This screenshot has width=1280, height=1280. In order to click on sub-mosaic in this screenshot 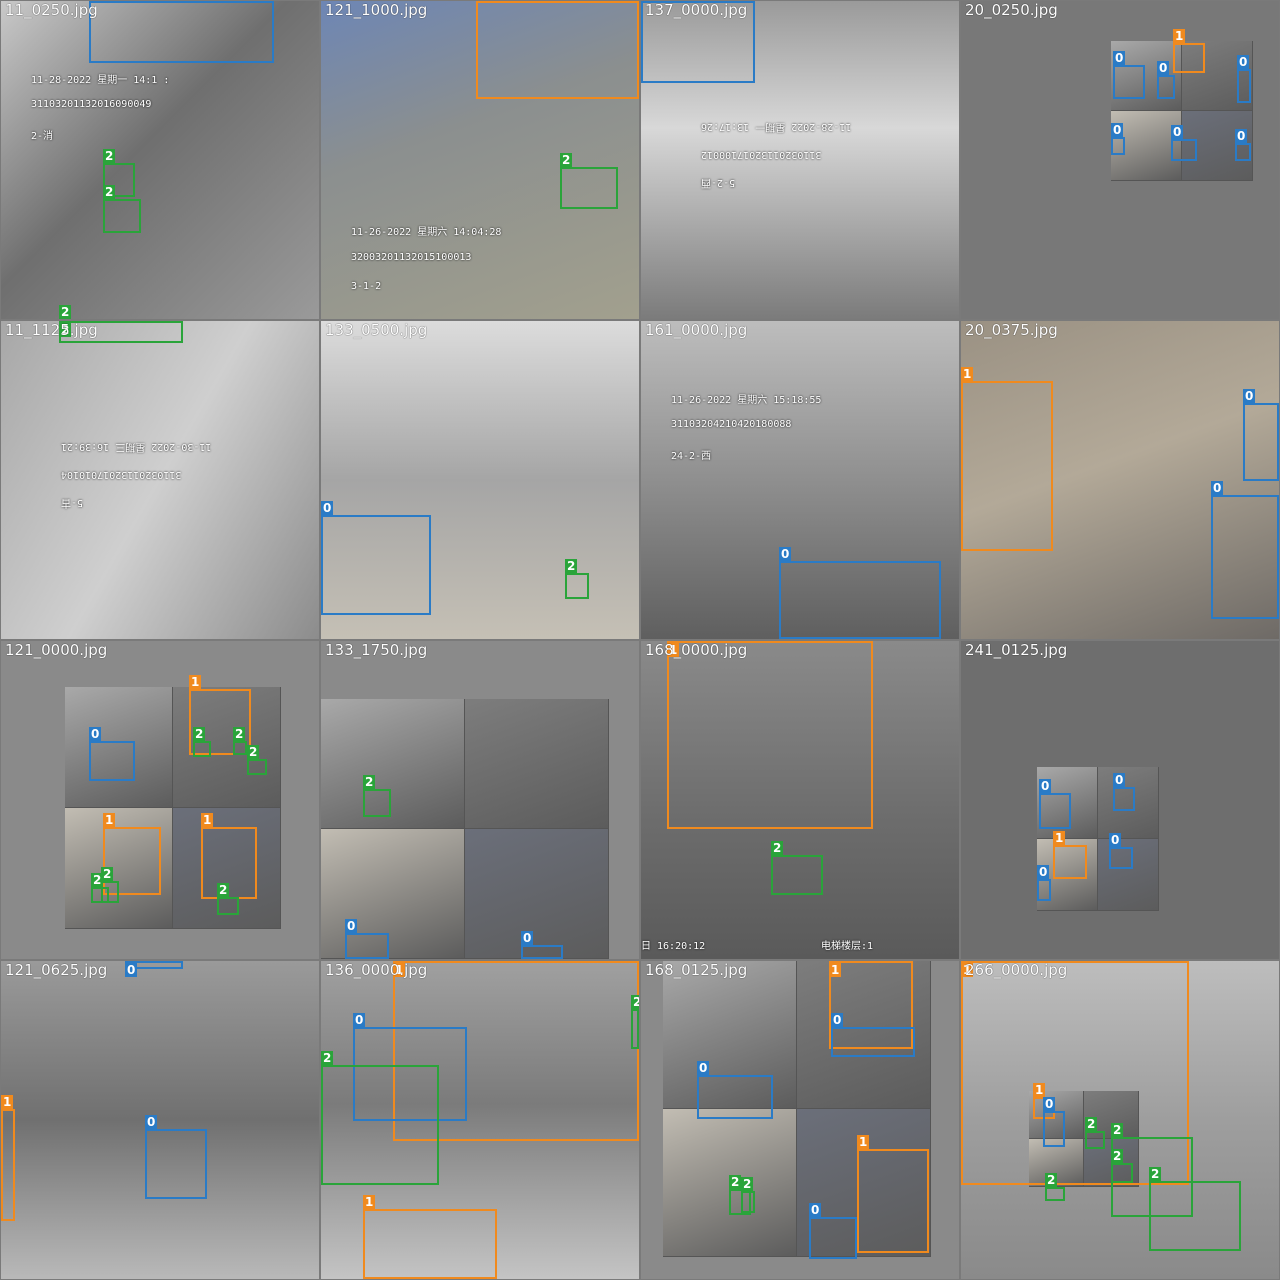, I will do `click(465, 829)`.